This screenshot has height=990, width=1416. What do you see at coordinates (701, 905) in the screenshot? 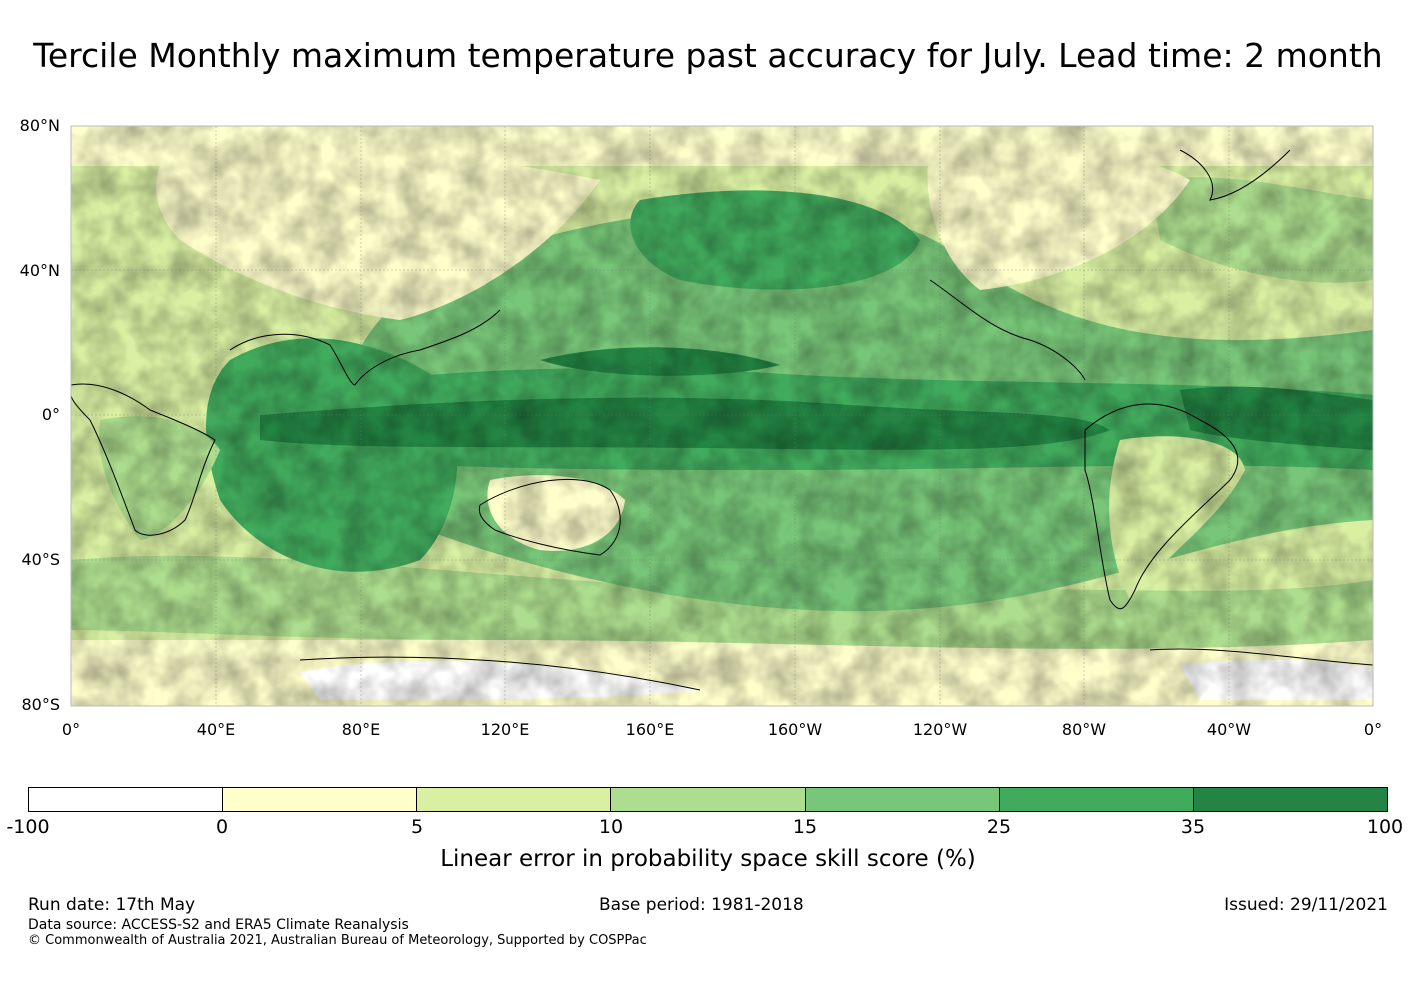
I see `base-period: Base period: 1981-2018` at bounding box center [701, 905].